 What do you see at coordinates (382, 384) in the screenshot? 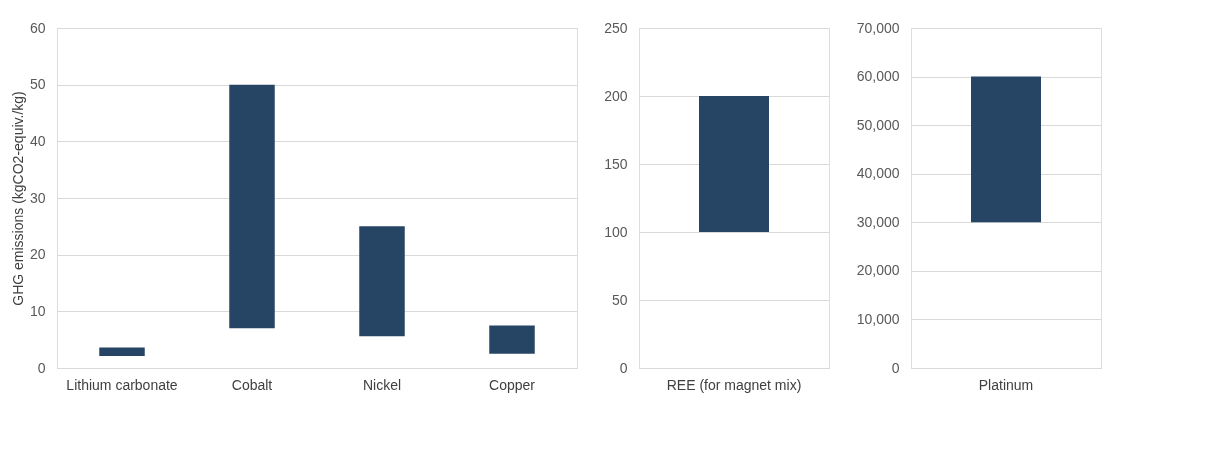
I see `x-tick-label: Nickel` at bounding box center [382, 384].